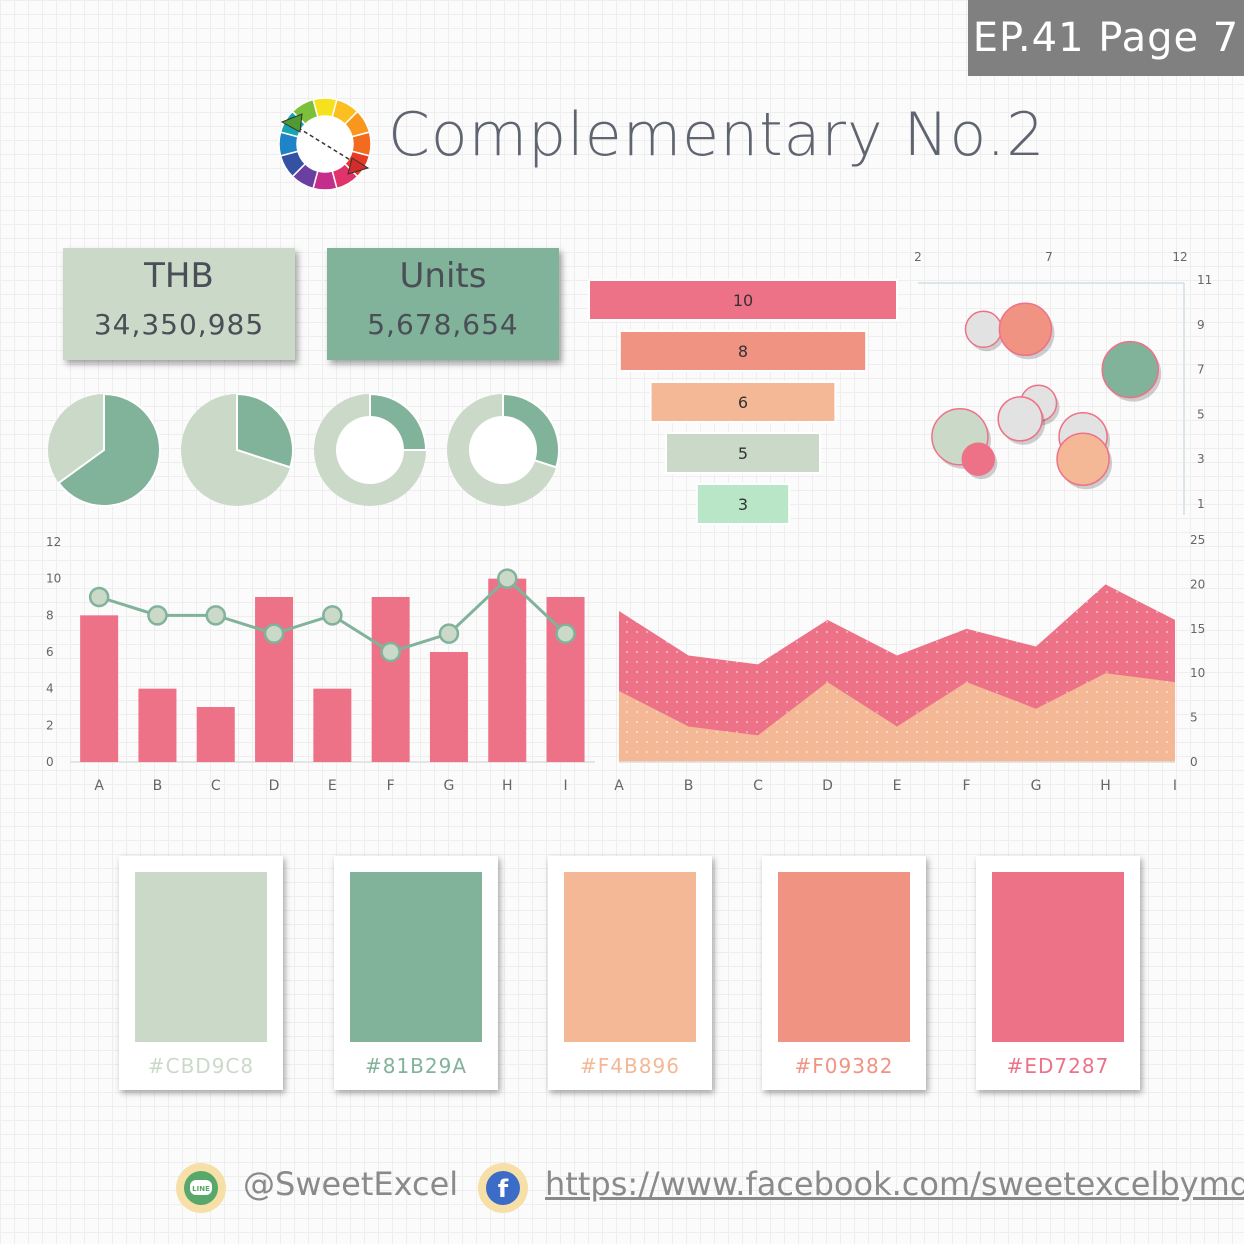  What do you see at coordinates (201, 1066) in the screenshot?
I see `swatch-hex: #CBD9C8` at bounding box center [201, 1066].